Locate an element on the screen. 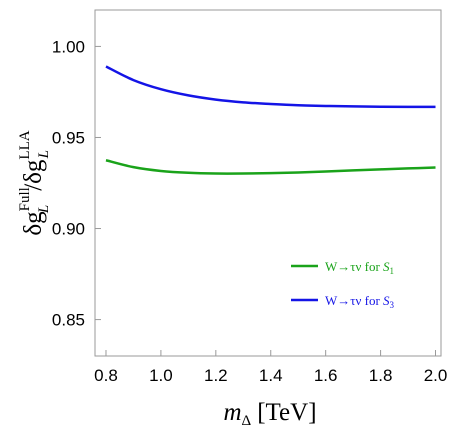 The image size is (457, 436). series-line-s1 is located at coordinates (270, 167).